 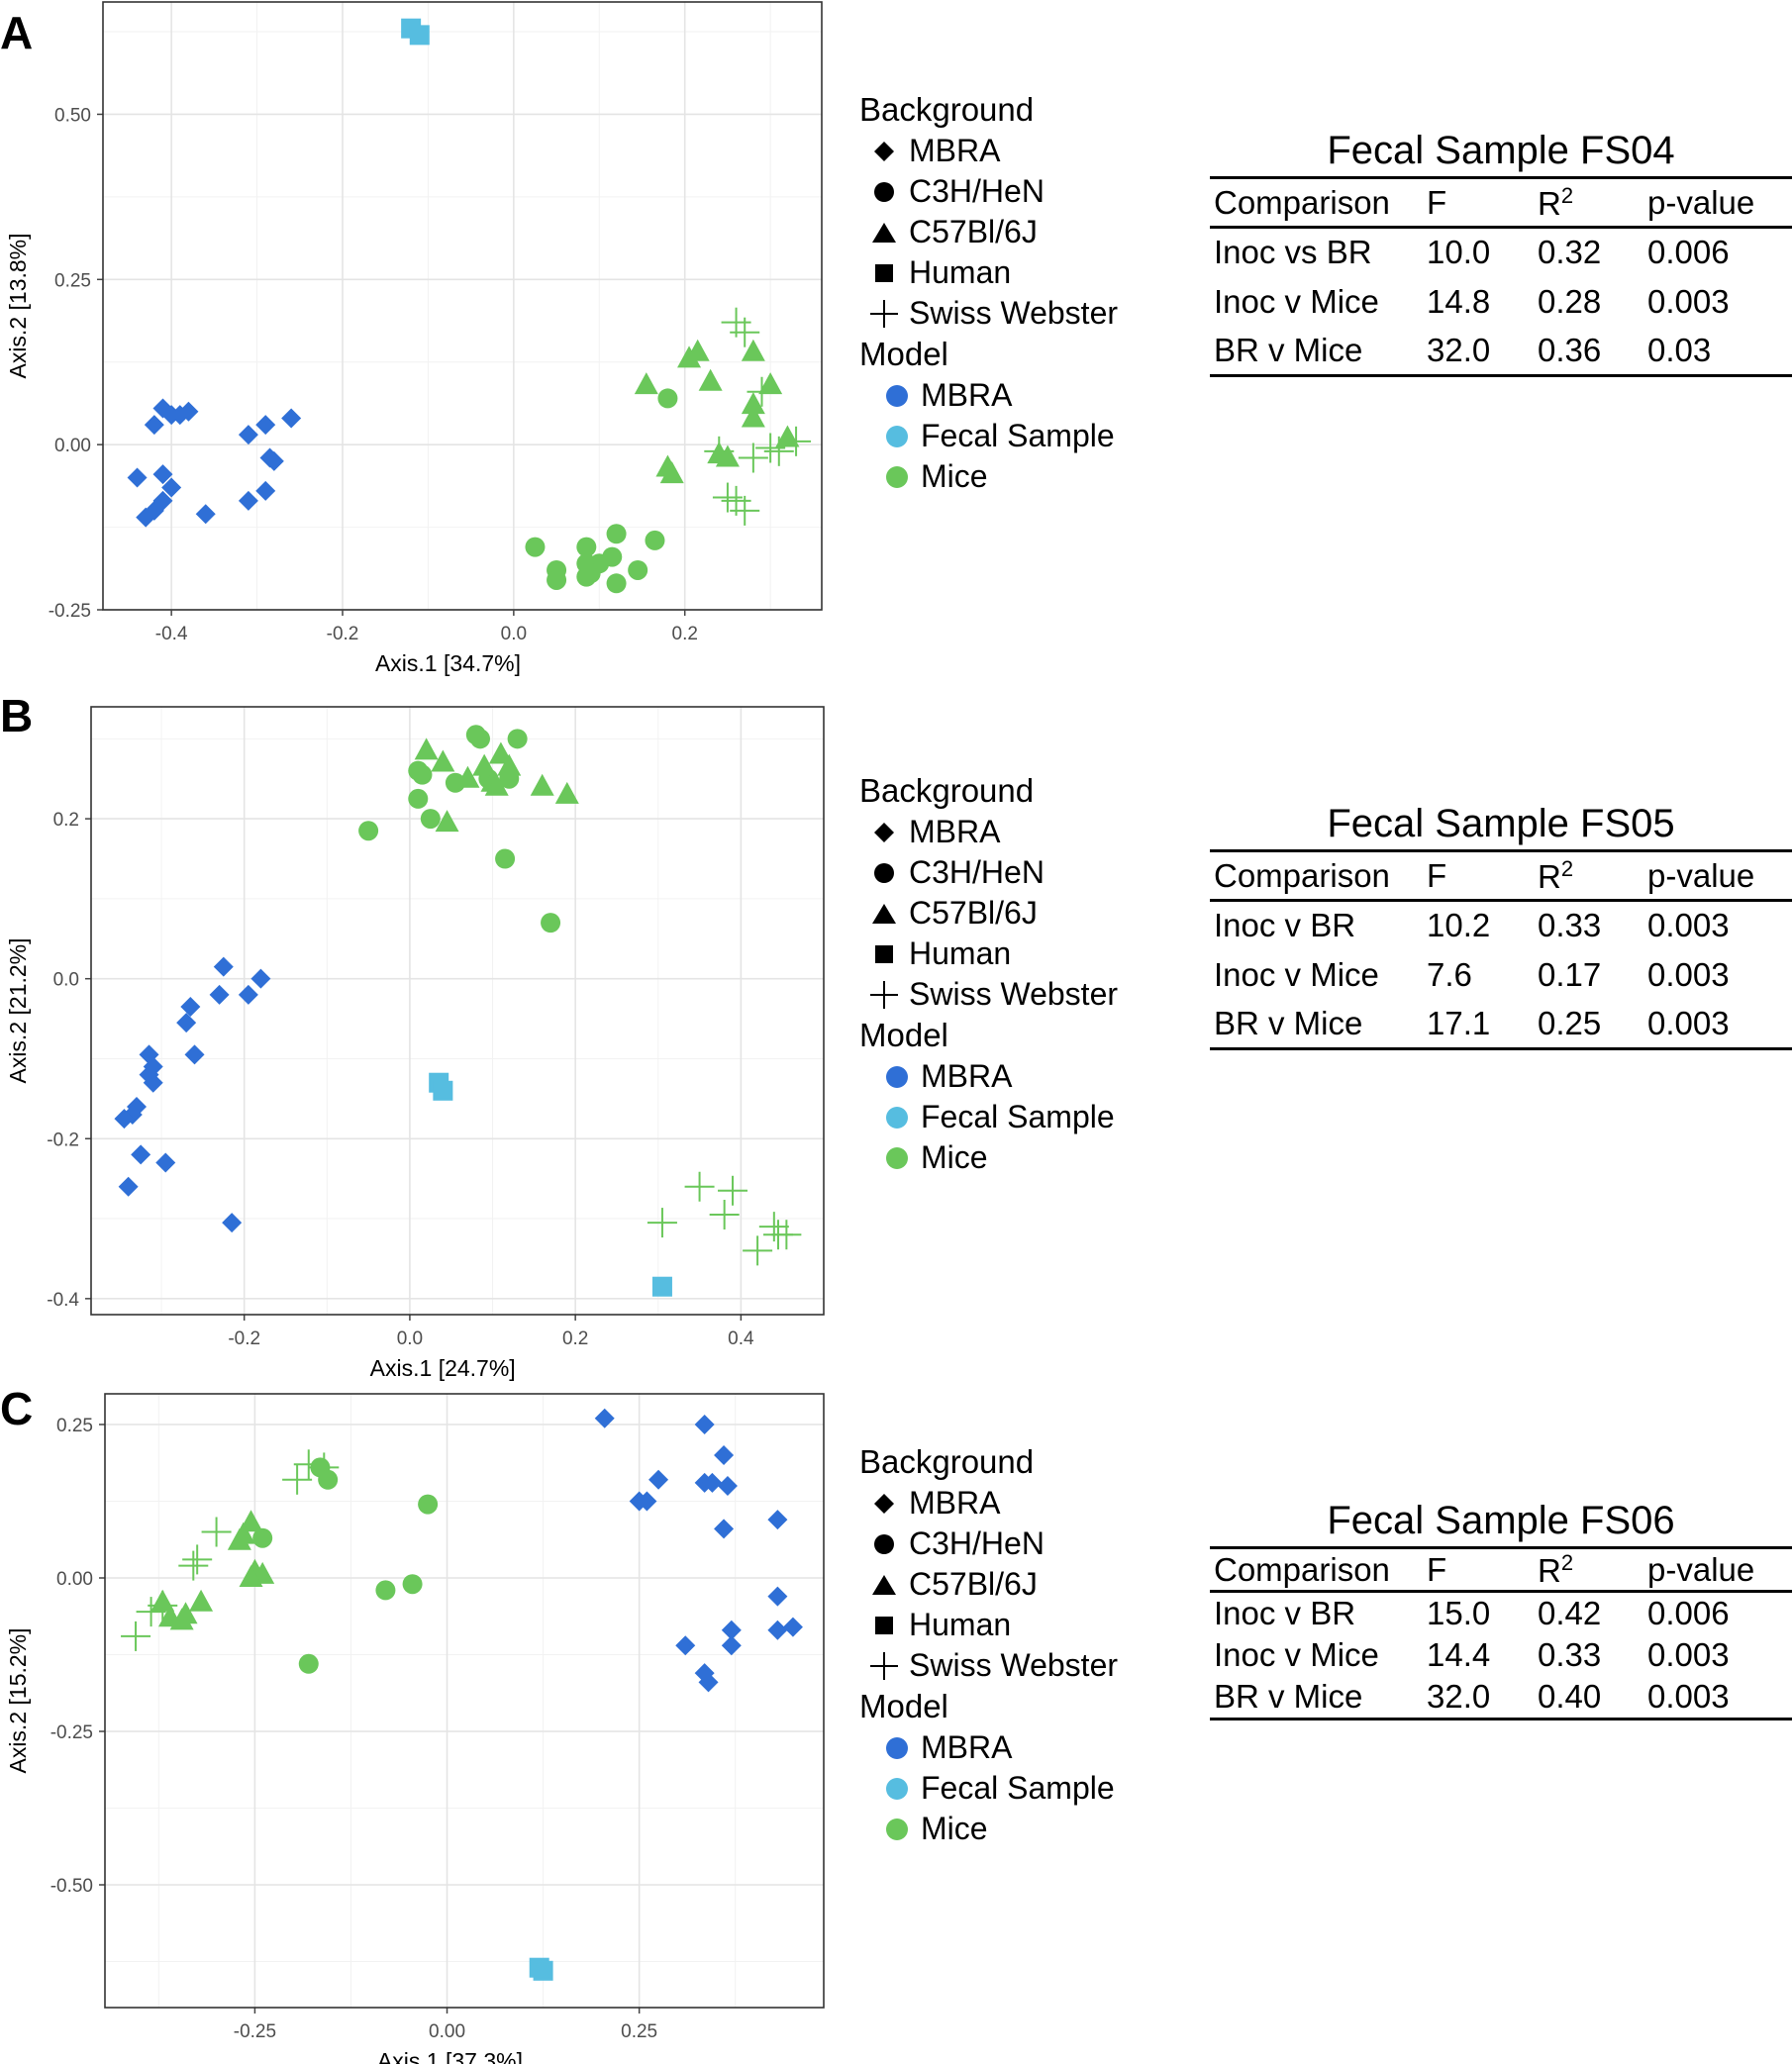 What do you see at coordinates (18, 1700) in the screenshot?
I see `y-axis-label: Axis.2 [15.2%]` at bounding box center [18, 1700].